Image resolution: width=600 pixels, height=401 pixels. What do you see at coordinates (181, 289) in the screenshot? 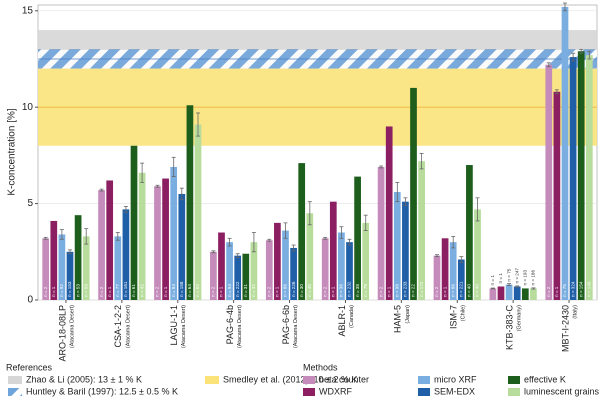
I see `n-label: n = 158` at bounding box center [181, 289].